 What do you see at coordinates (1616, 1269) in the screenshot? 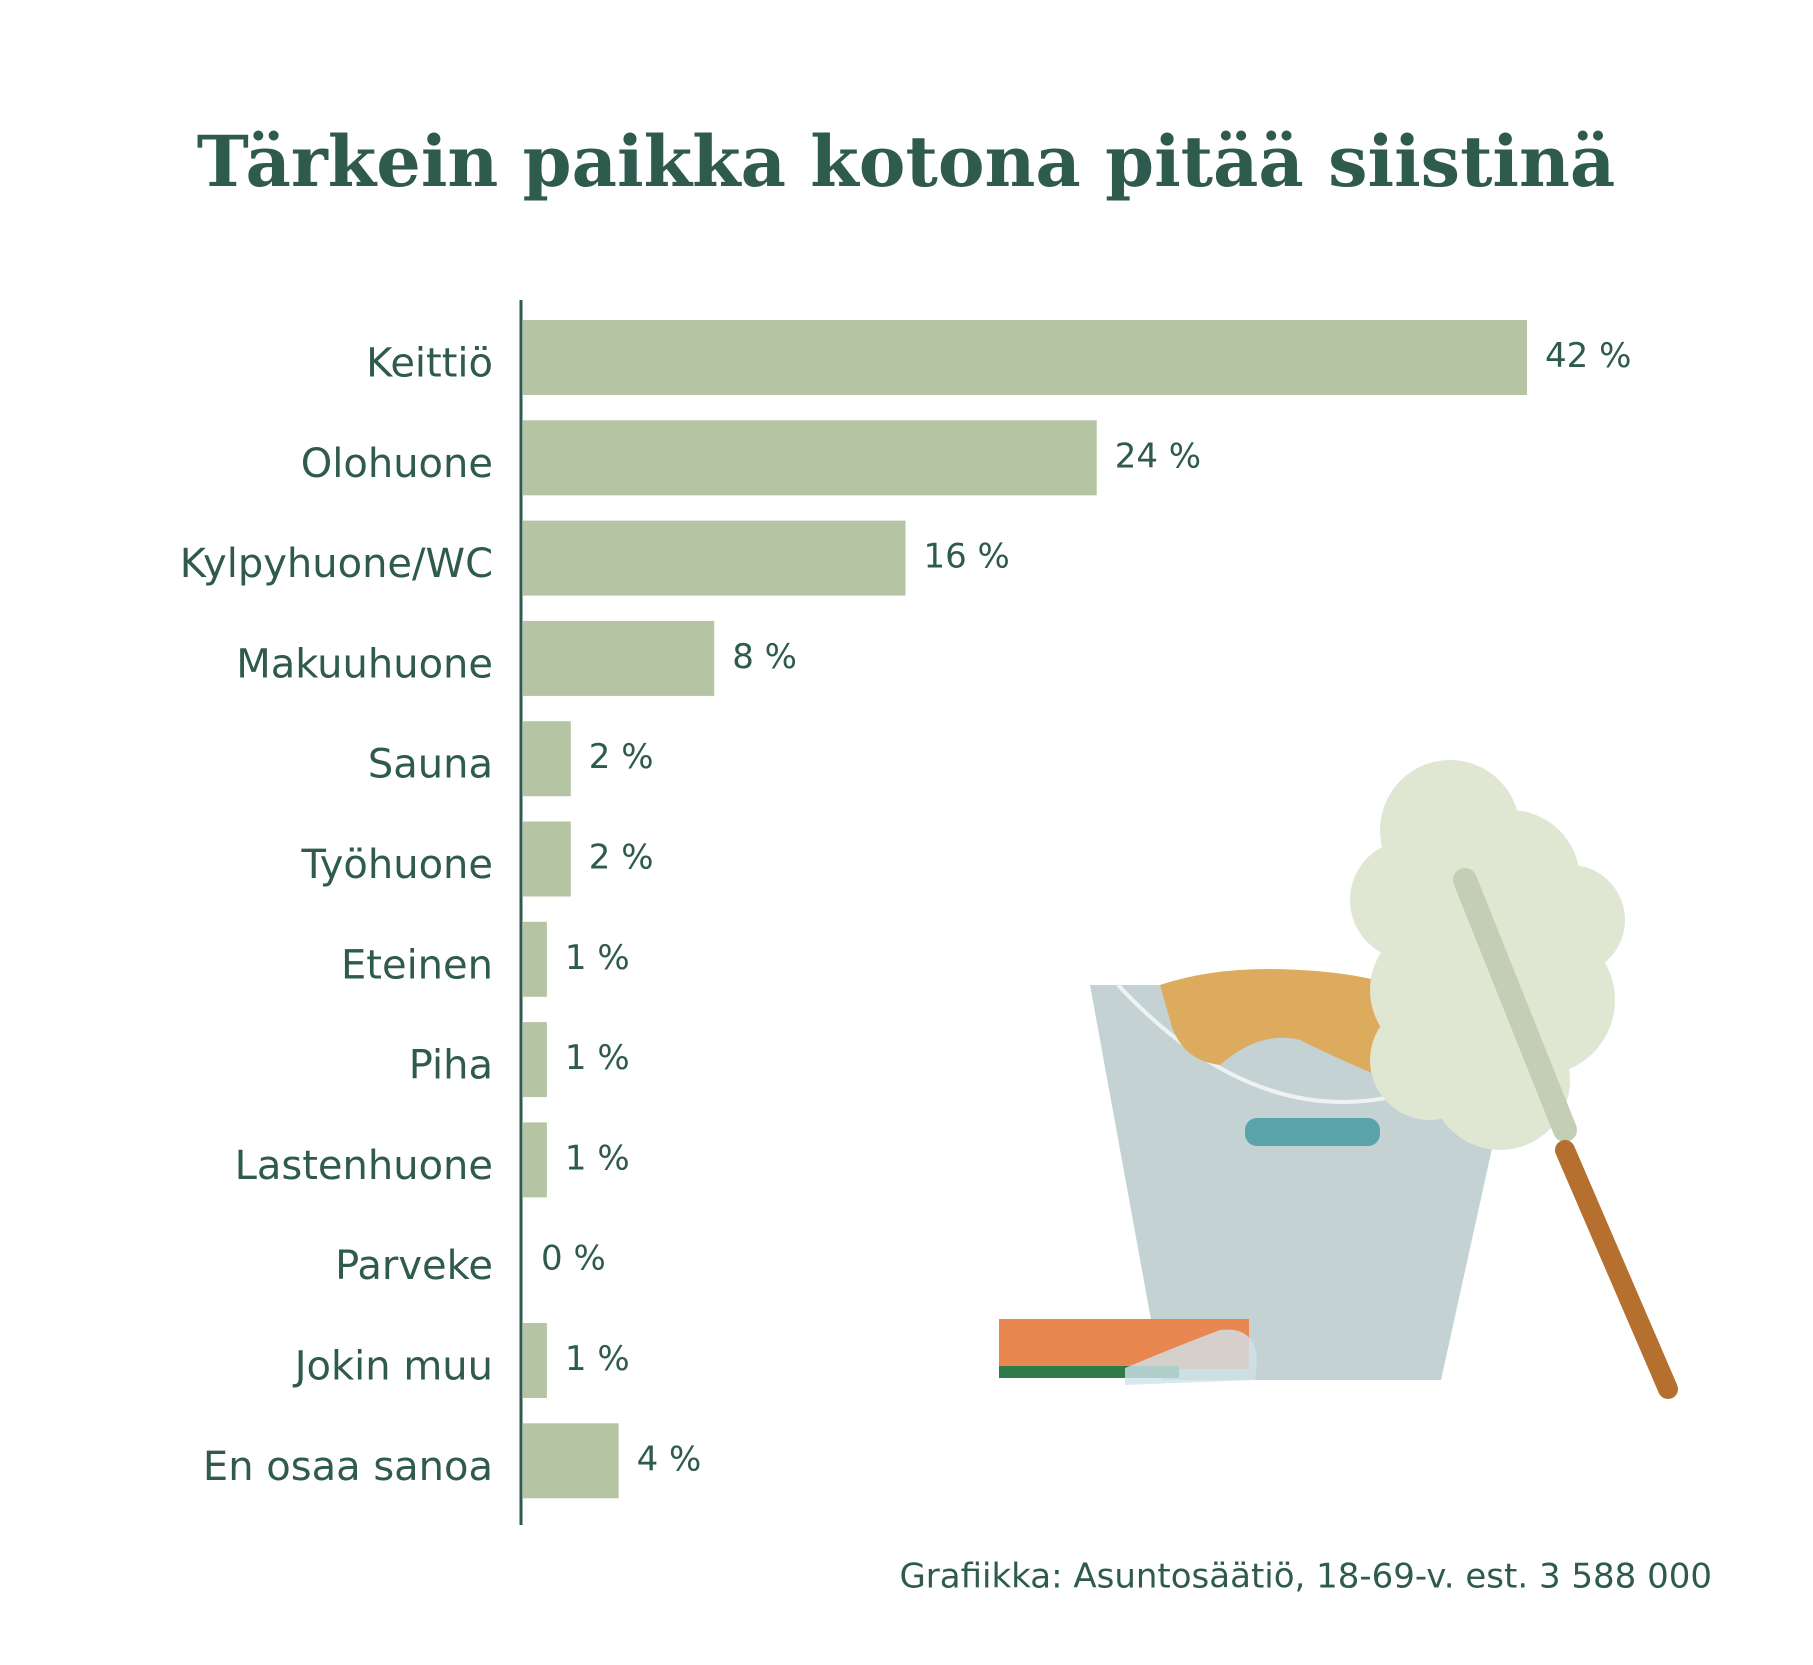
I see `duster-stick` at bounding box center [1616, 1269].